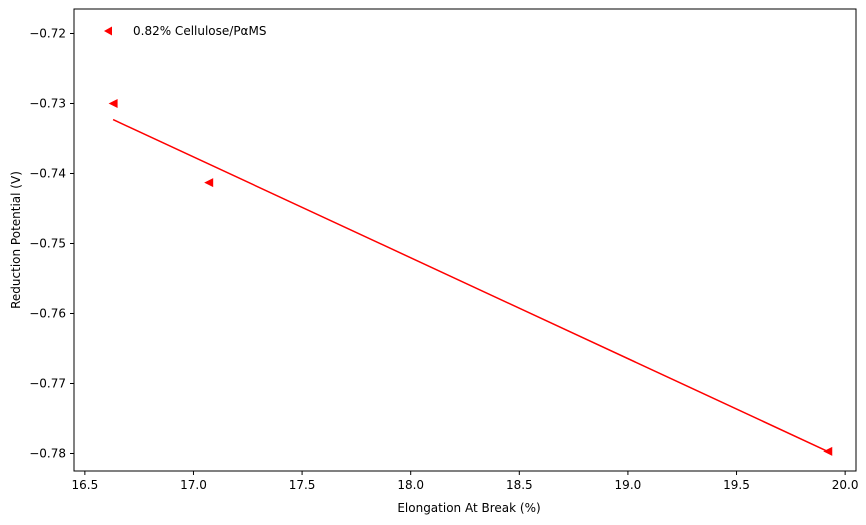 This screenshot has width=866, height=525. I want to click on y-tick-label: −0.74, so click(47, 174).